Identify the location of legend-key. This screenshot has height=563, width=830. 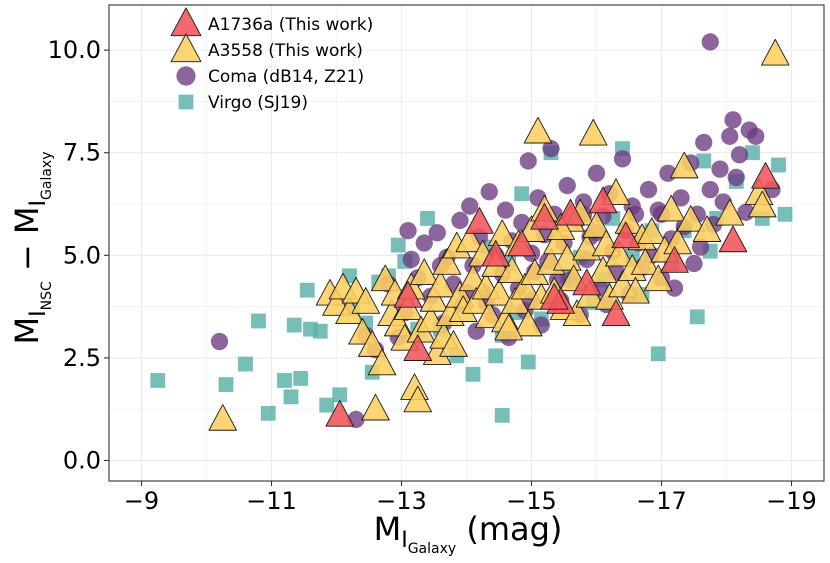
(186, 76).